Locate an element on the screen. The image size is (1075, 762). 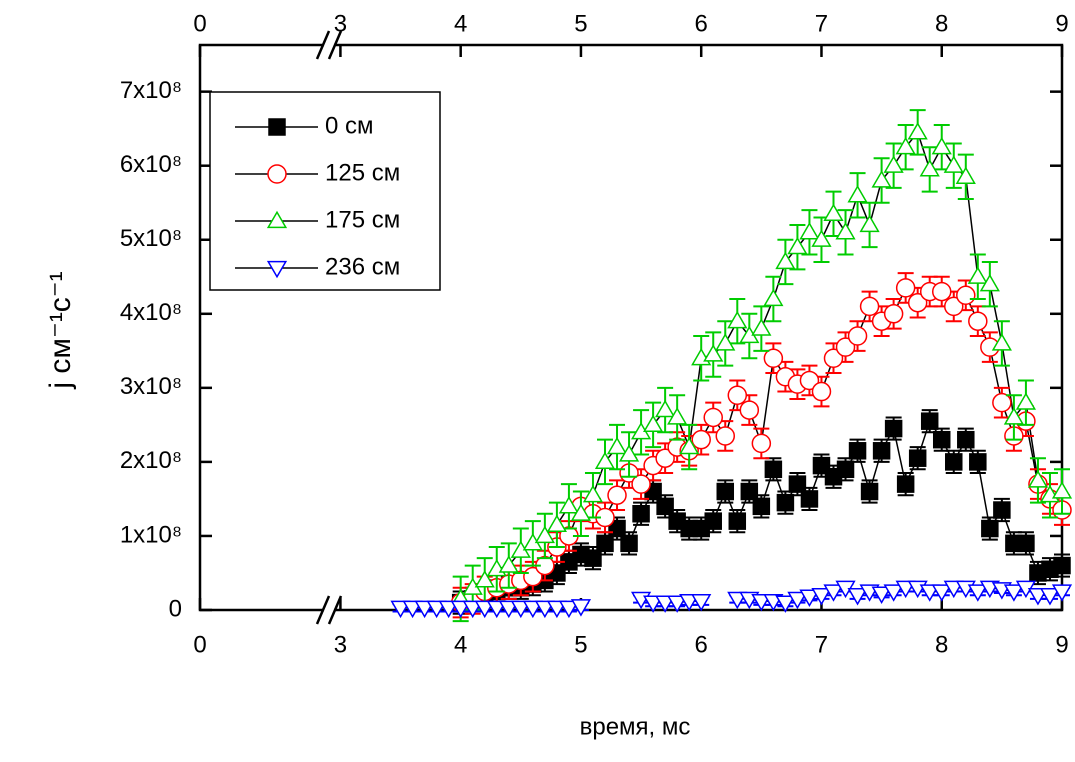
legend-label: 125 см is located at coordinates (362, 172).